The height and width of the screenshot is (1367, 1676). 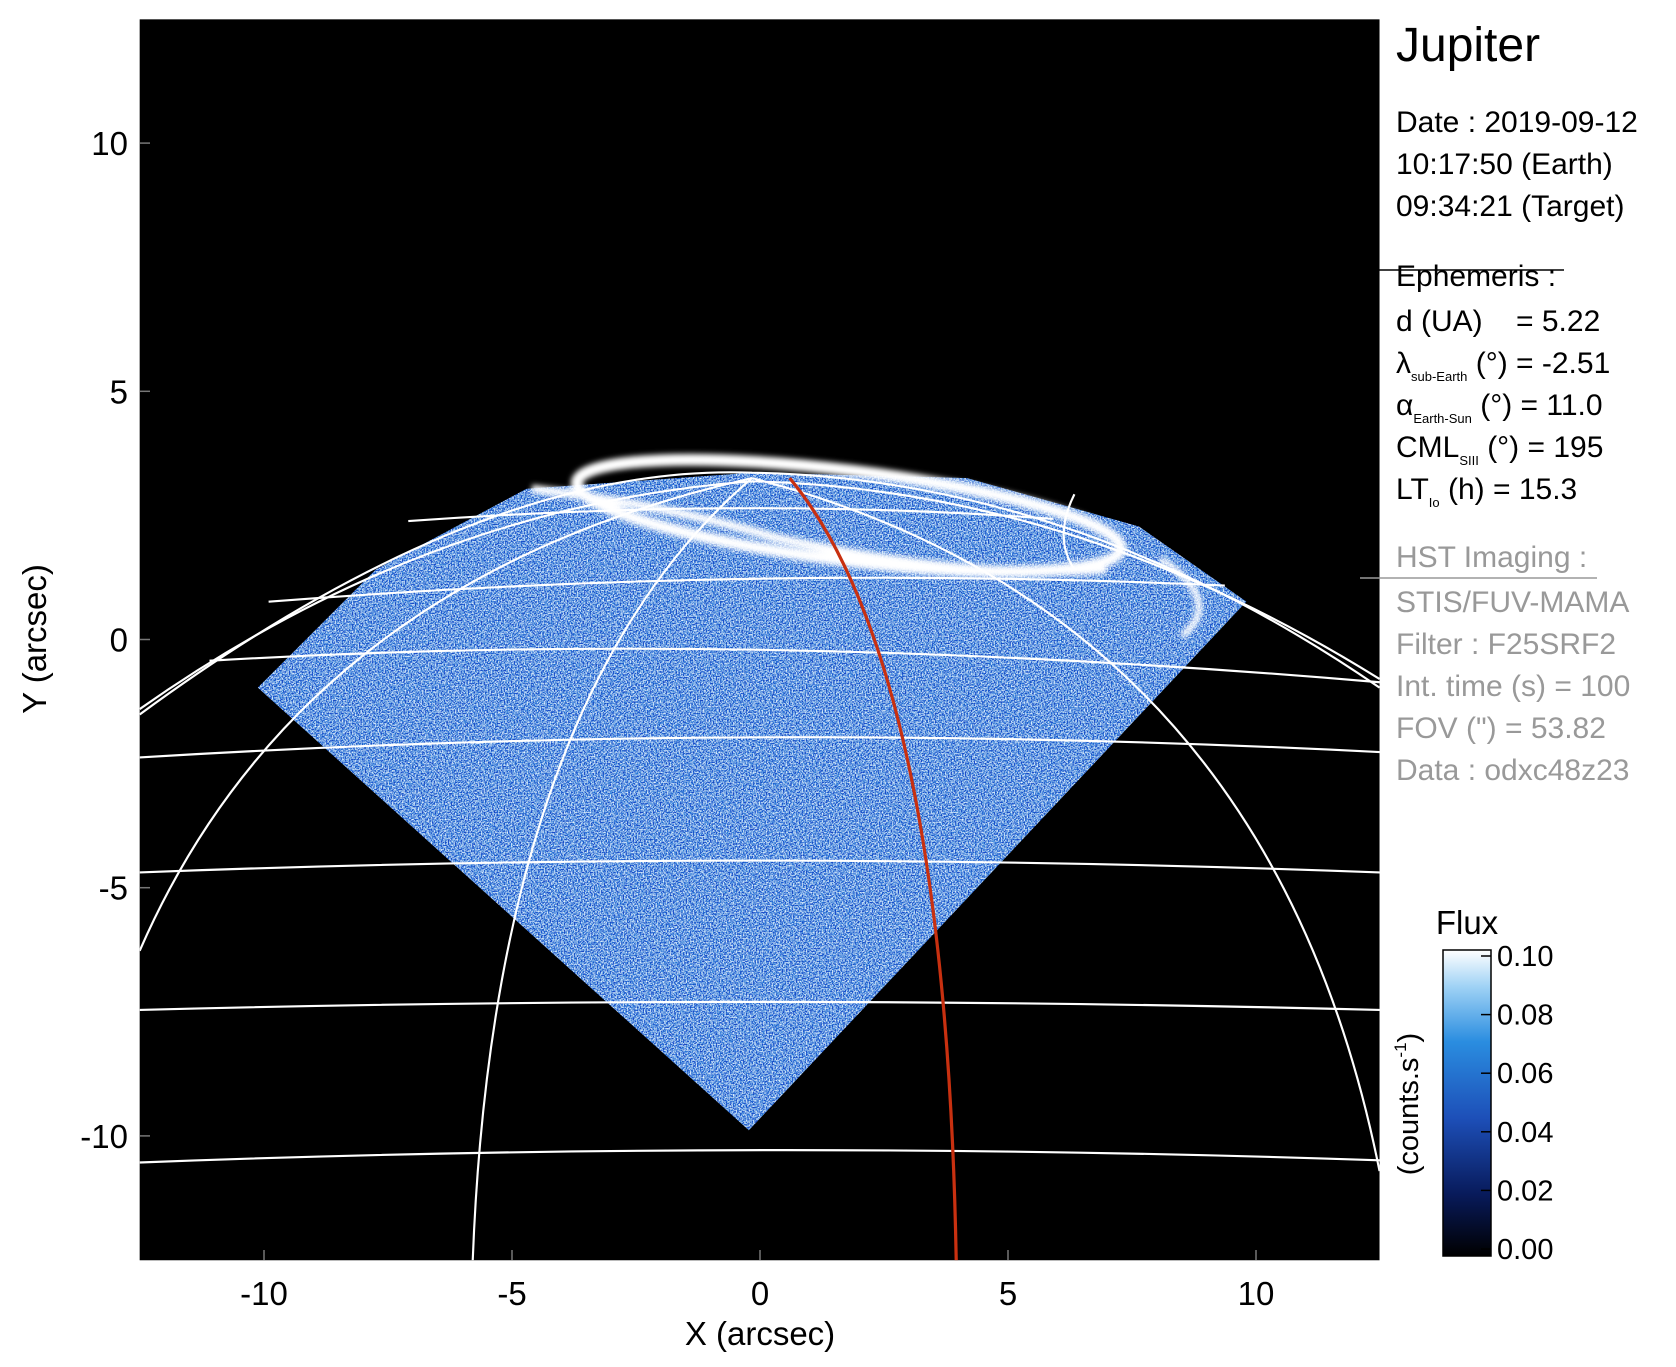 I want to click on x-tick-label: -10, so click(x=264, y=1293).